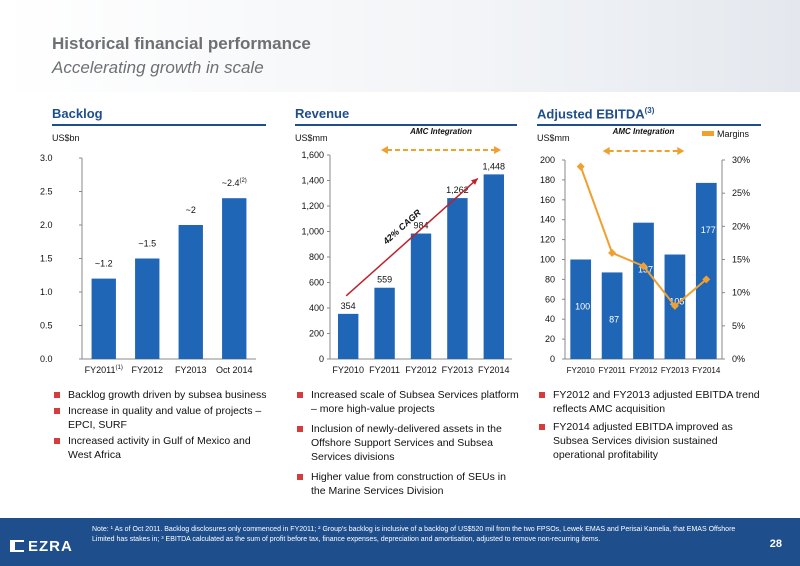 Image resolution: width=800 pixels, height=566 pixels. Describe the element at coordinates (547, 260) in the screenshot. I see `y-tick-label: 100` at that location.